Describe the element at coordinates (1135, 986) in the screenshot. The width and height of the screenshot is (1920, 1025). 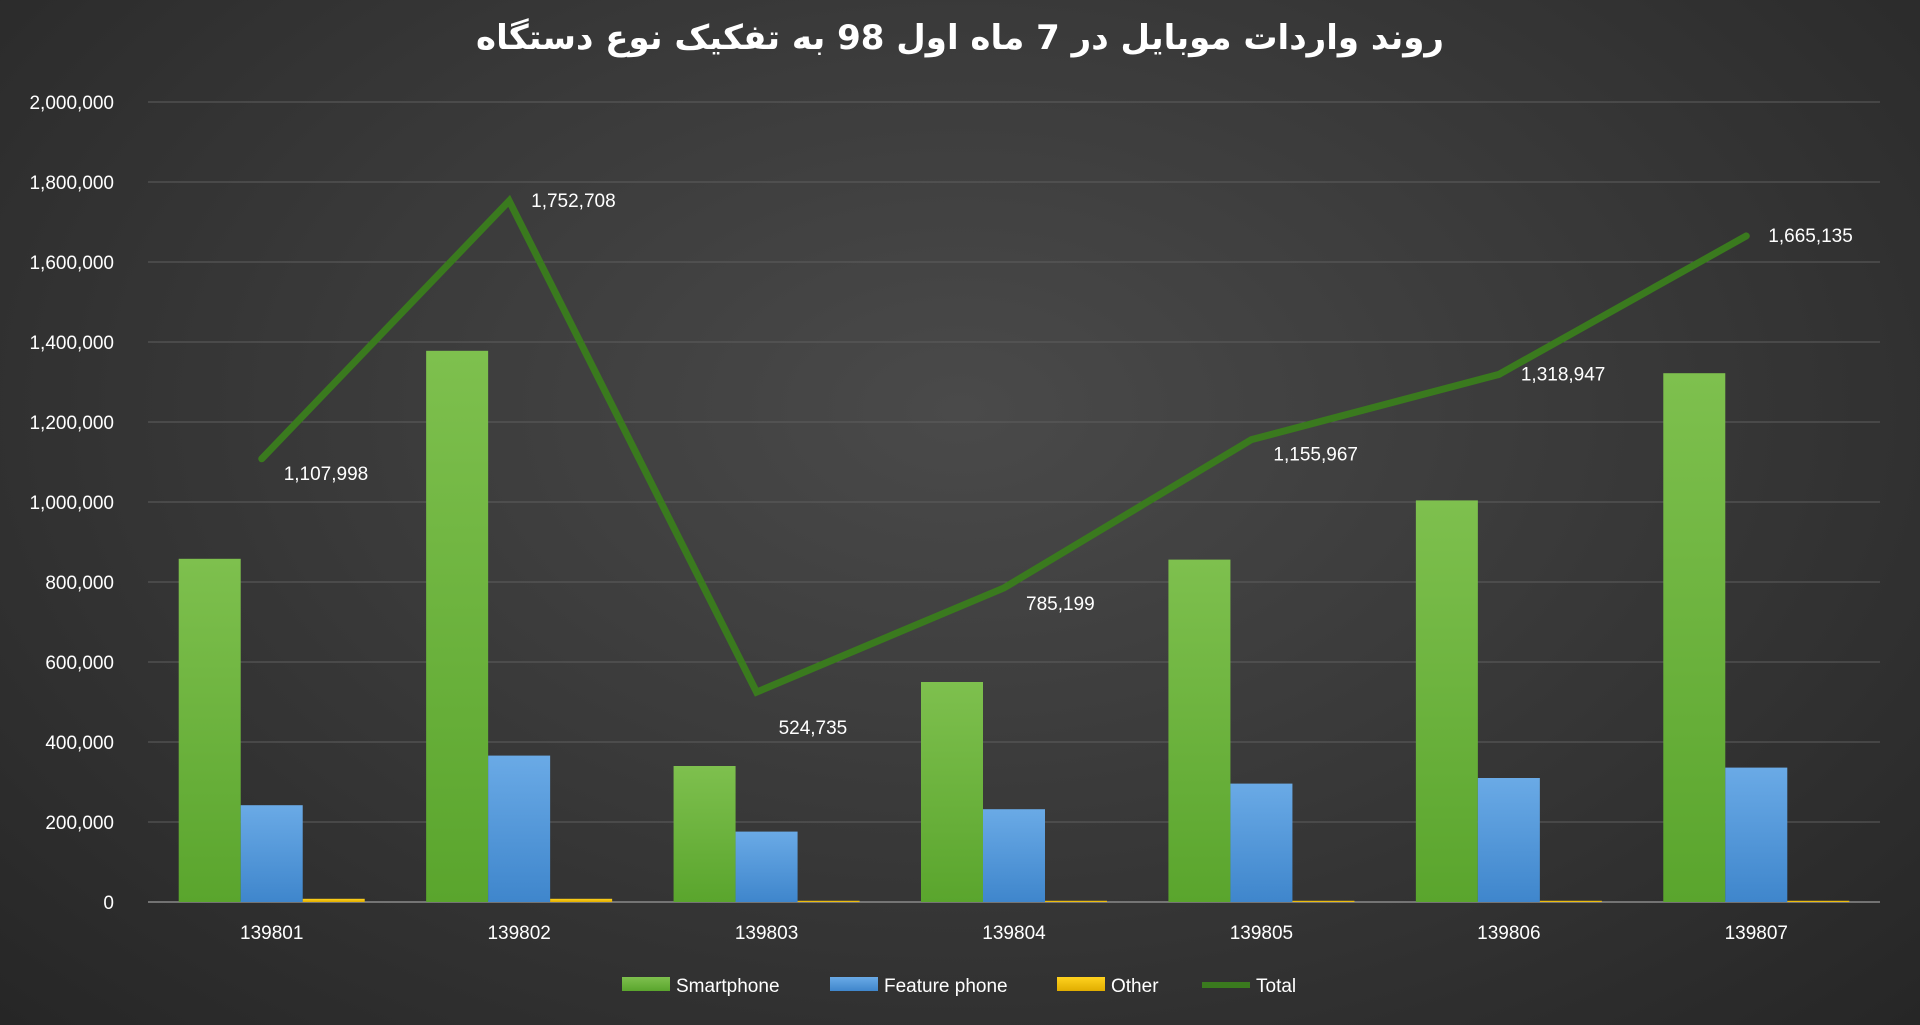
I see `legend-other-label: Other` at that location.